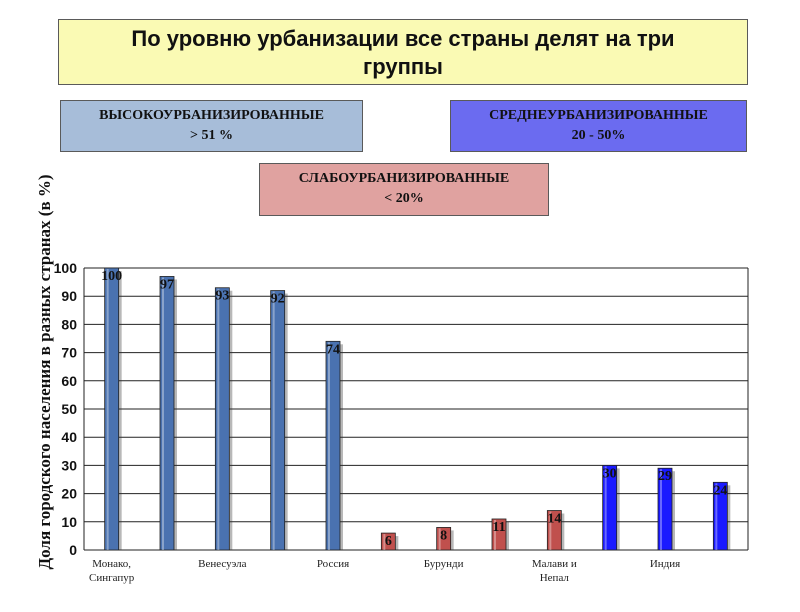  I want to click on y-tick-label: 60, so click(69, 381).